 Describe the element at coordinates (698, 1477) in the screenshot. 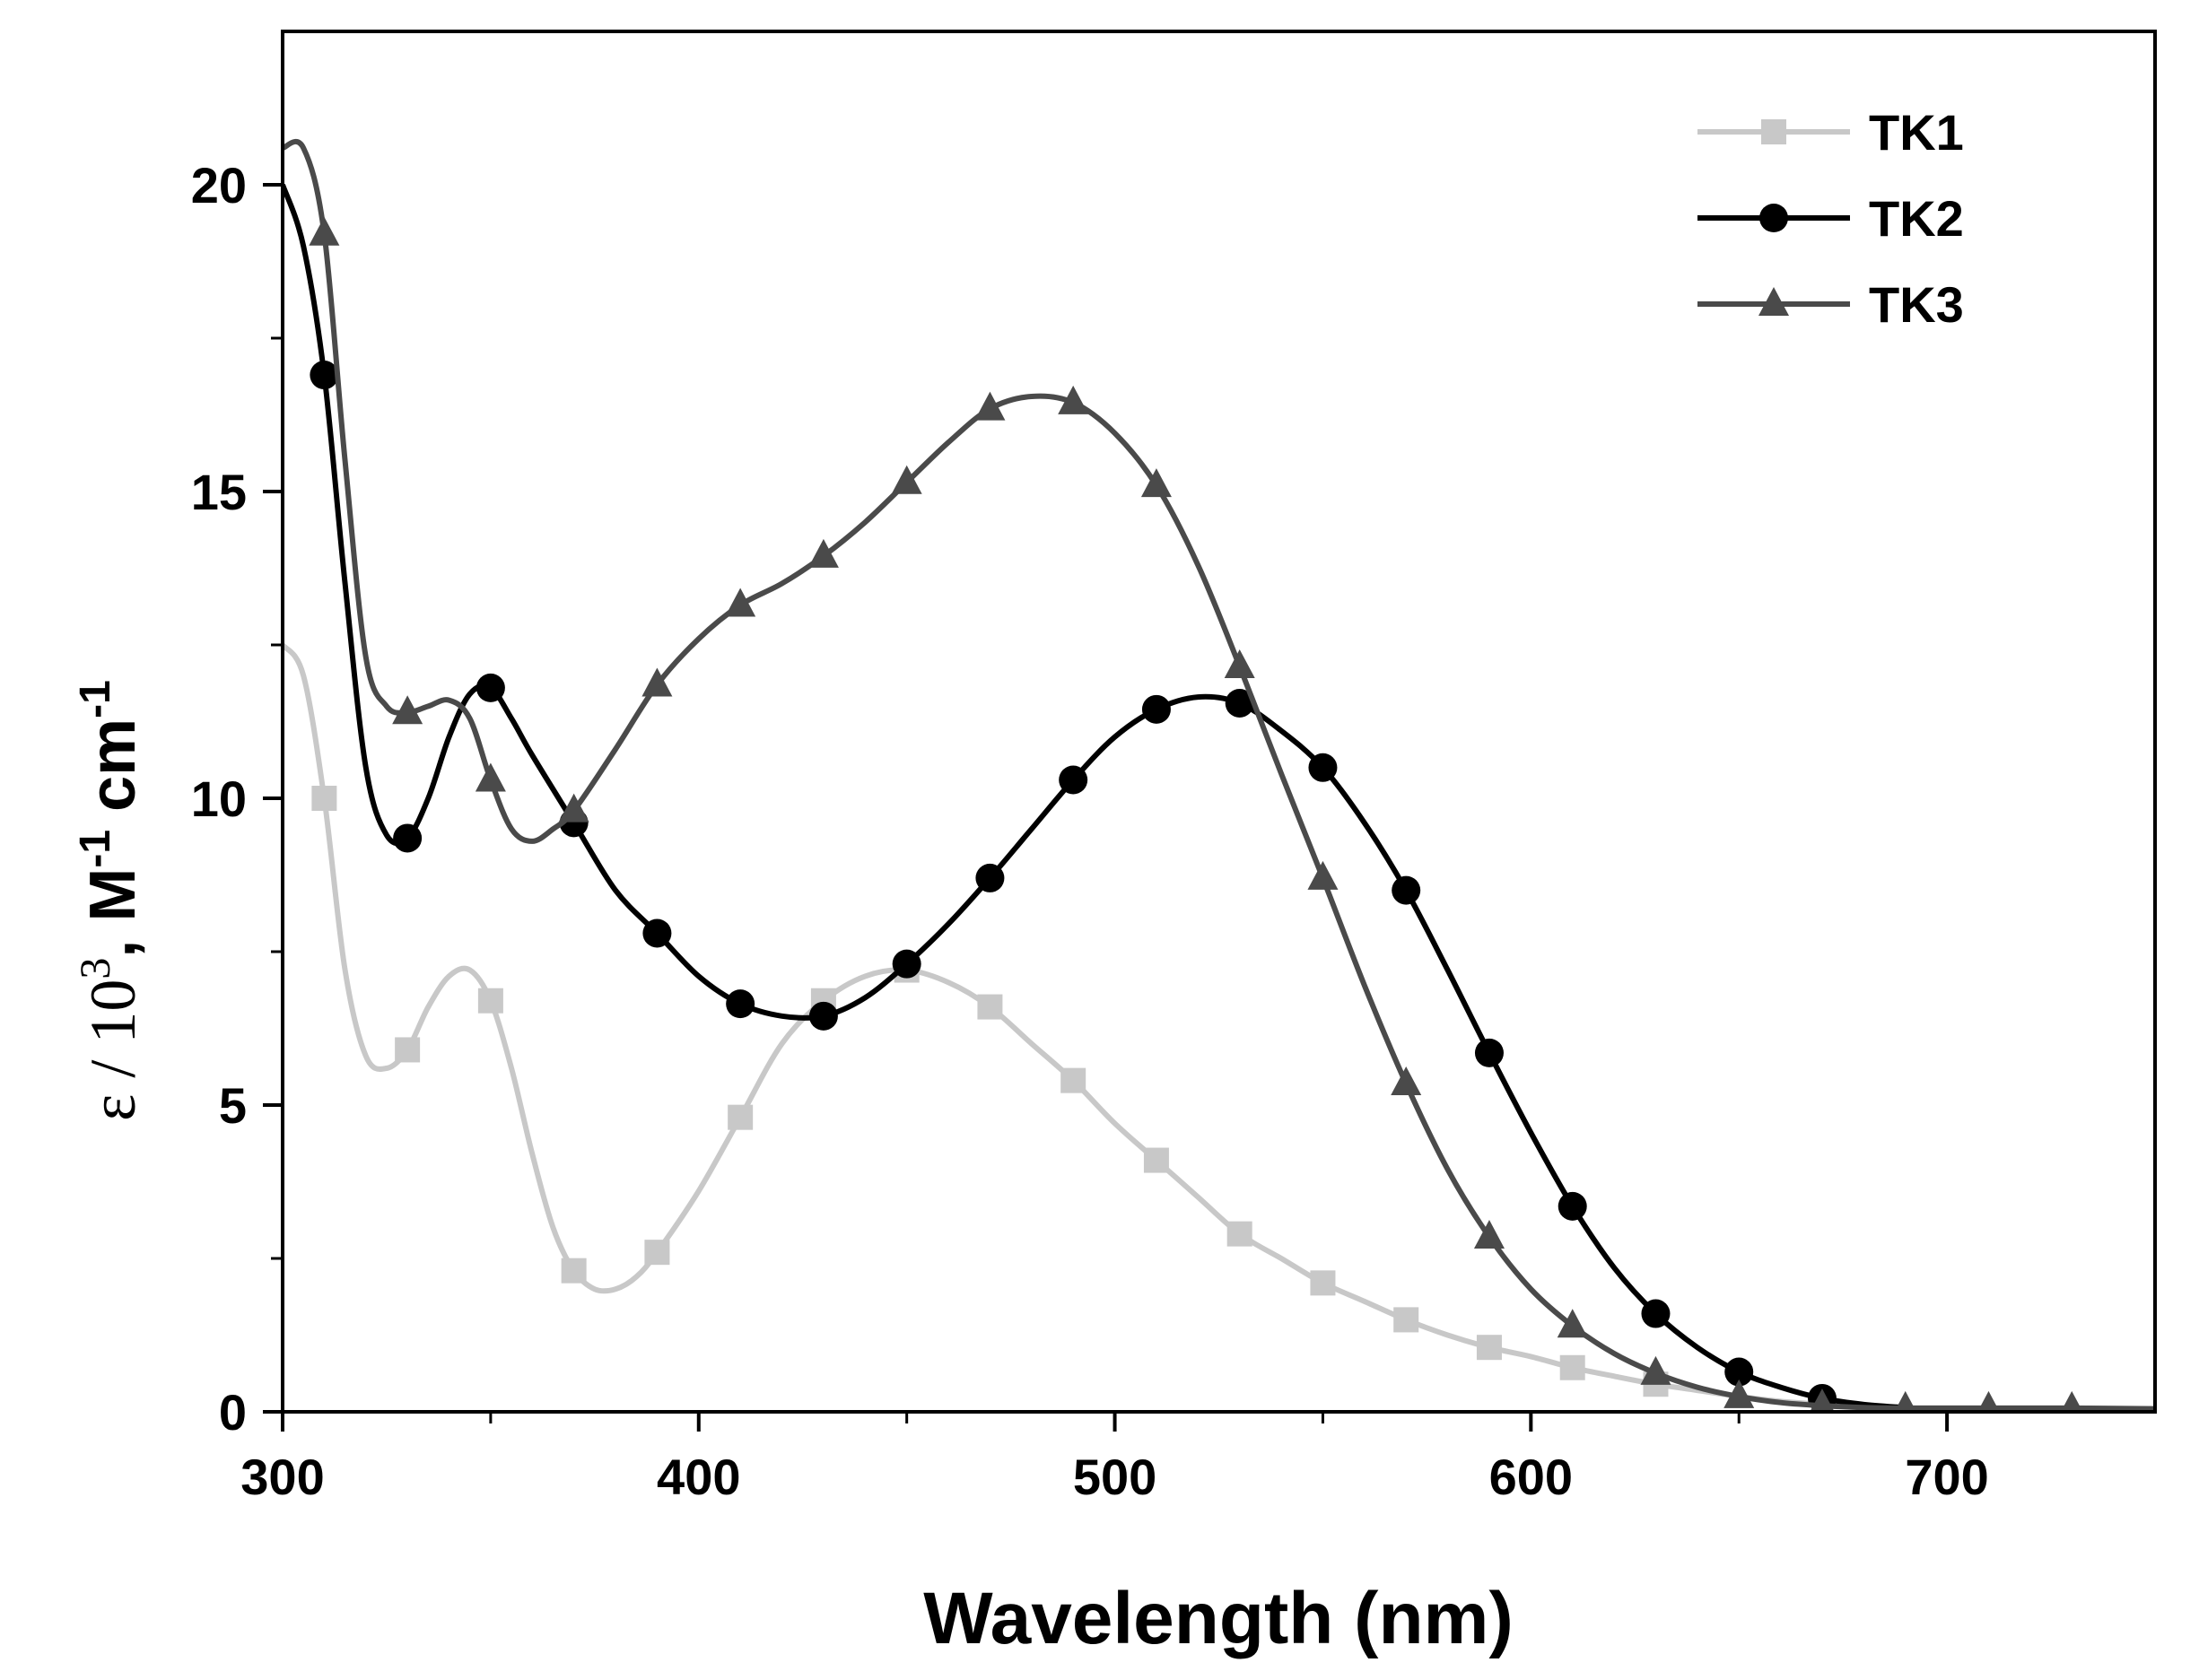

I see `x-tick-label: 400` at that location.